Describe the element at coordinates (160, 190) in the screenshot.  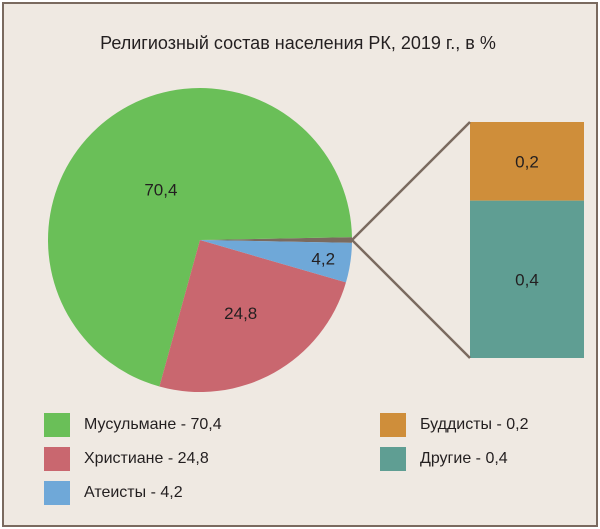
I see `slice-label-muslims: 70,4` at that location.